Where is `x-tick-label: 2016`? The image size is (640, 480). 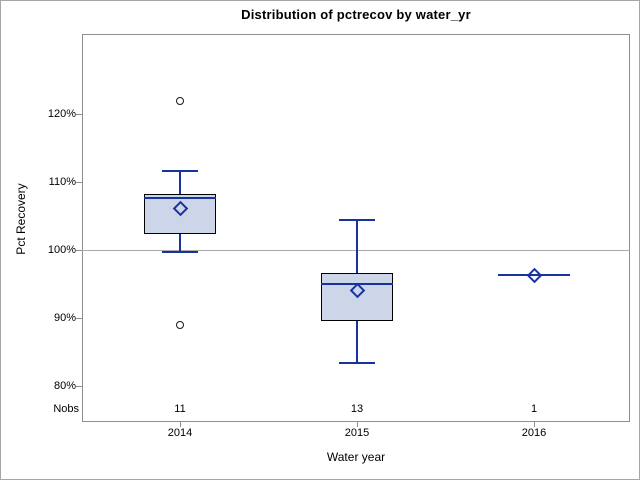
x-tick-label: 2016 is located at coordinates (534, 433).